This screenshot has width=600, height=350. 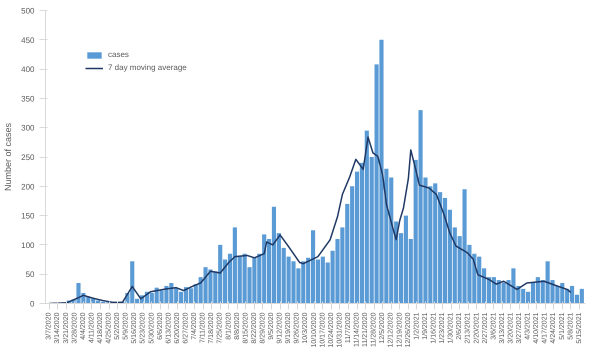 What do you see at coordinates (33, 304) in the screenshot?
I see `y-tick-label: 0` at bounding box center [33, 304].